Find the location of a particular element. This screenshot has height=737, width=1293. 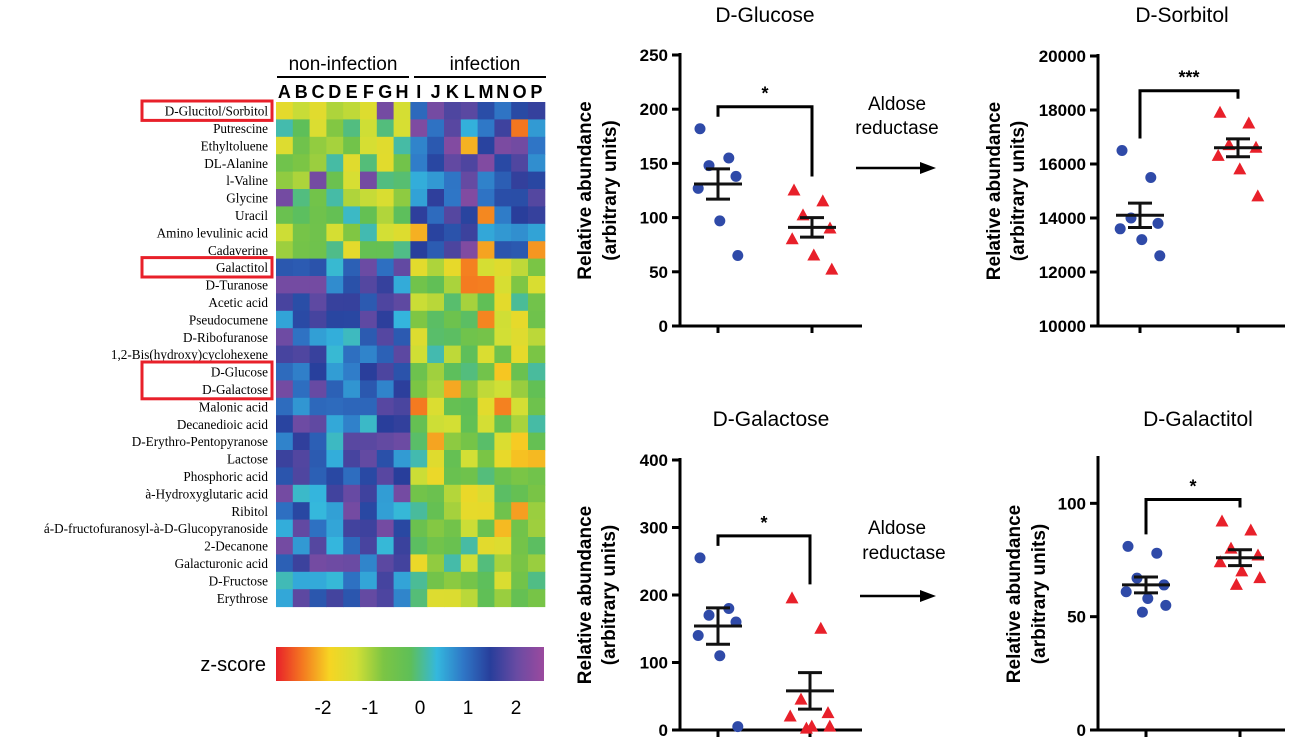

row-label-d-fructose: D-Fructose is located at coordinates (238, 580).